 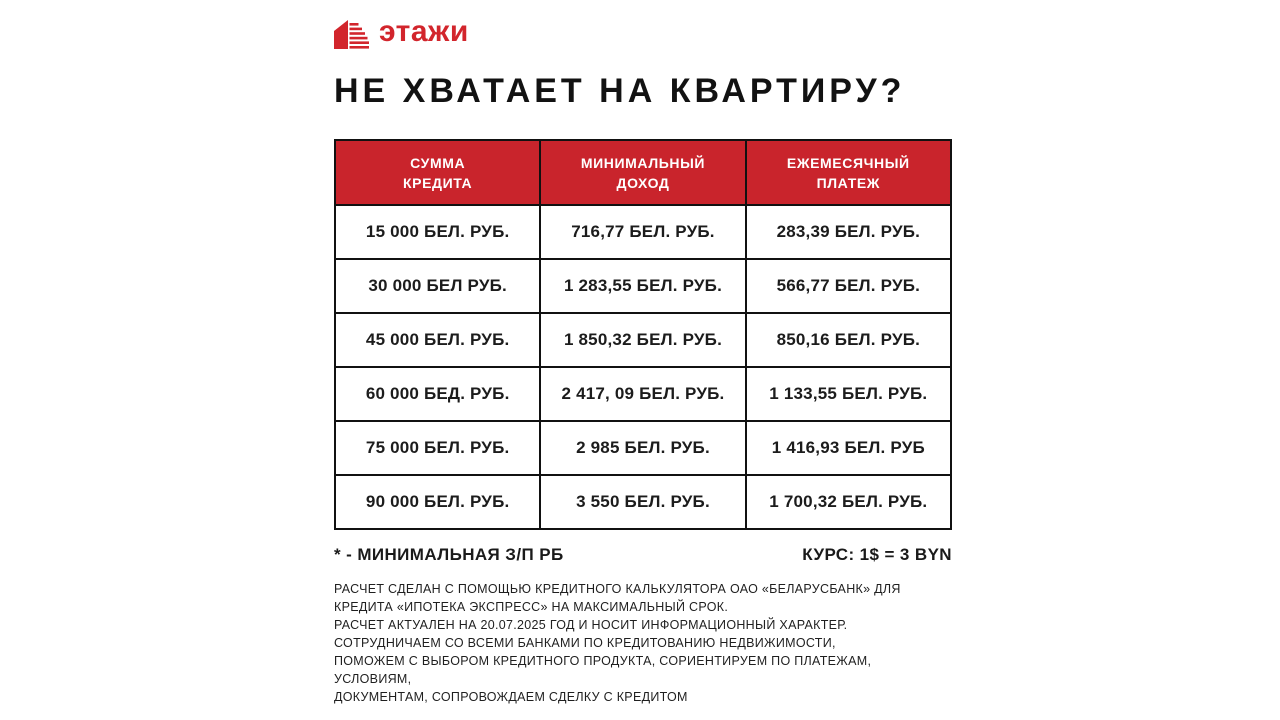 What do you see at coordinates (437, 172) in the screenshot?
I see `header-loan-amount: СУММА КРЕДИТА` at bounding box center [437, 172].